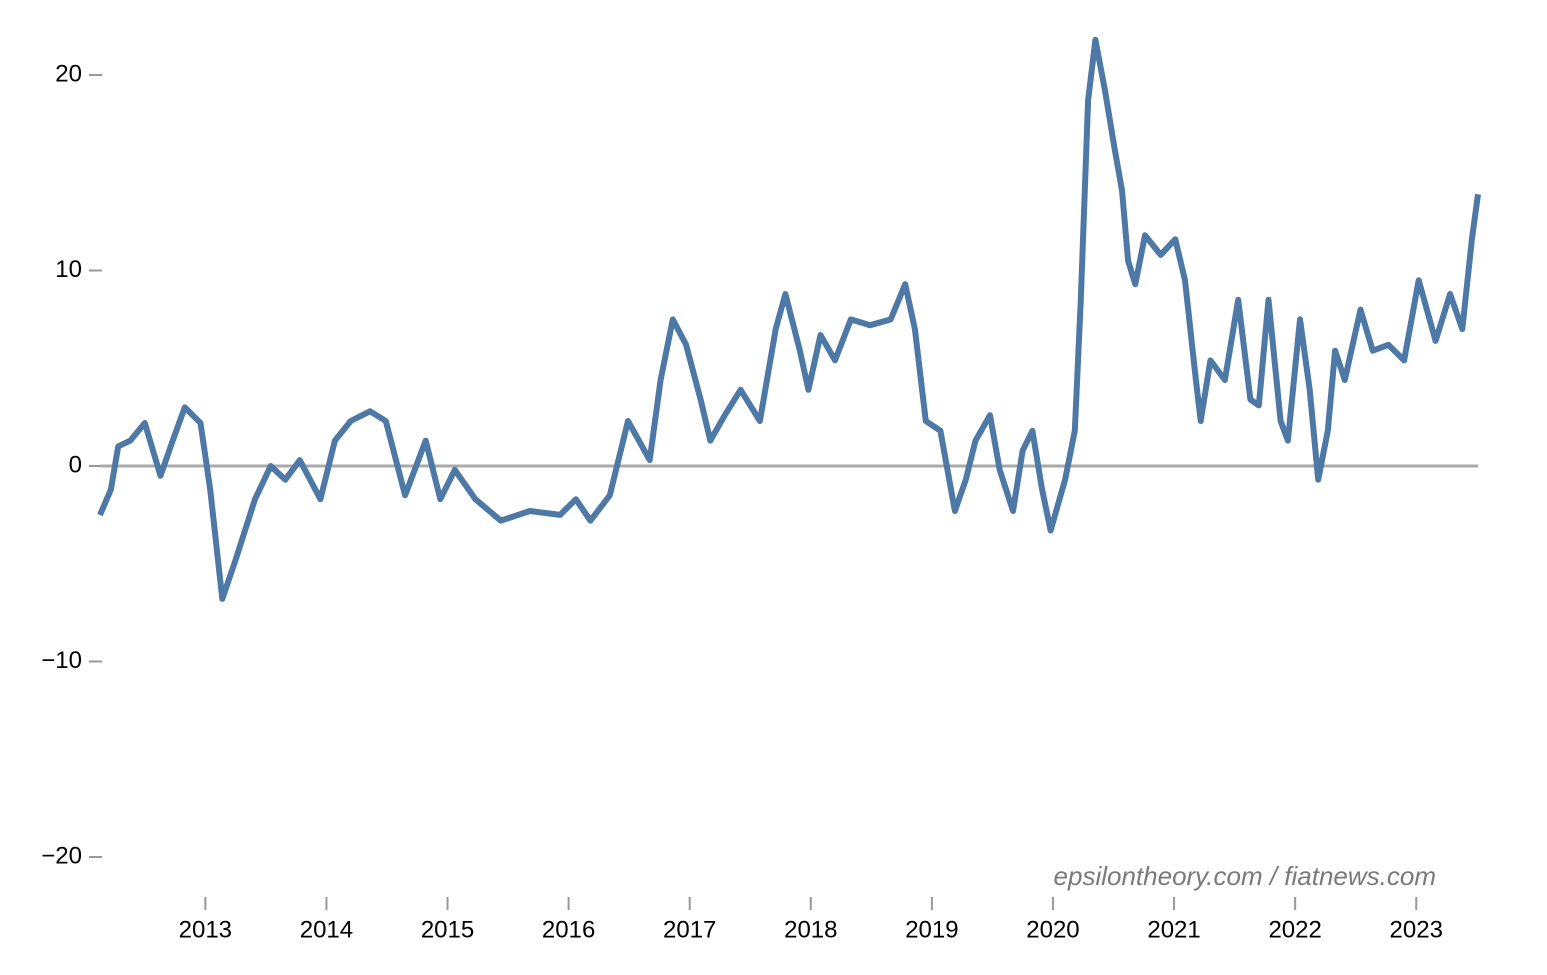  Describe the element at coordinates (68, 73) in the screenshot. I see `y-tick-label: 20` at that location.